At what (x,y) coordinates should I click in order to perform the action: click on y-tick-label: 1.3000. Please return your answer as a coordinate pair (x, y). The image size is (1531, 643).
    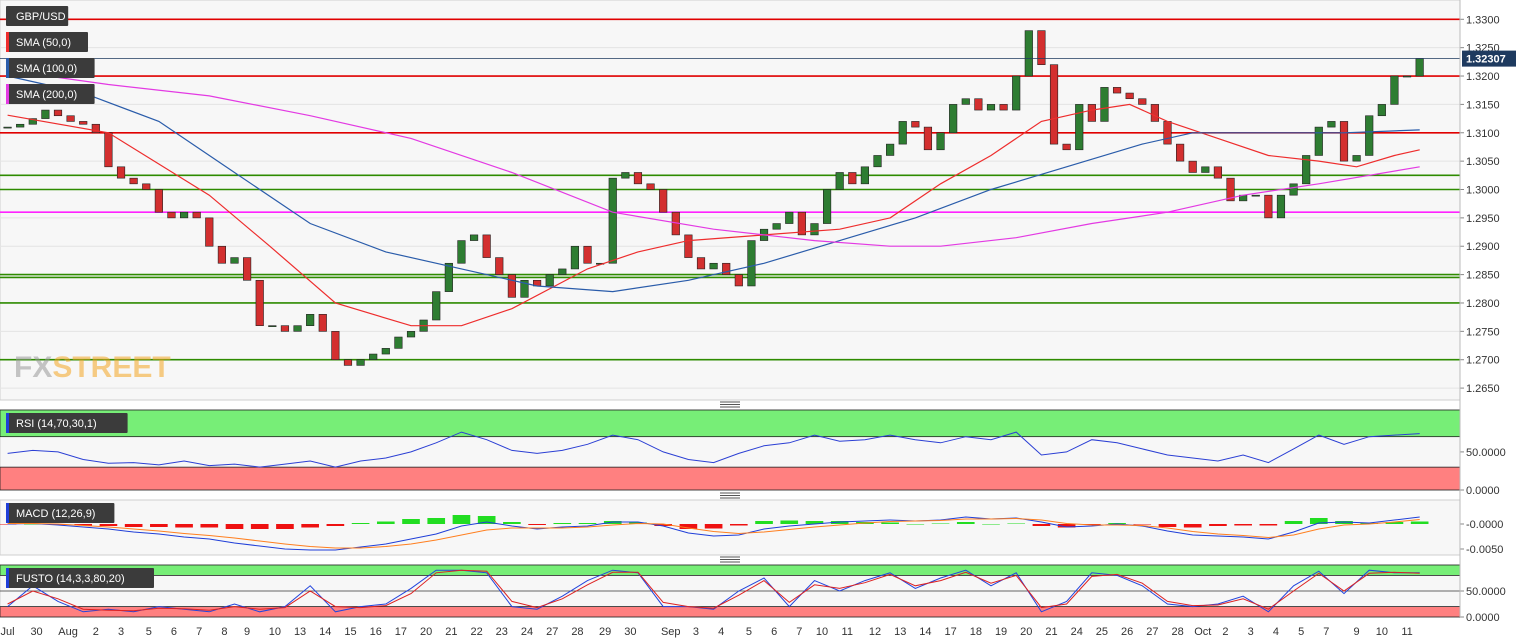
    Looking at the image, I should click on (1483, 191).